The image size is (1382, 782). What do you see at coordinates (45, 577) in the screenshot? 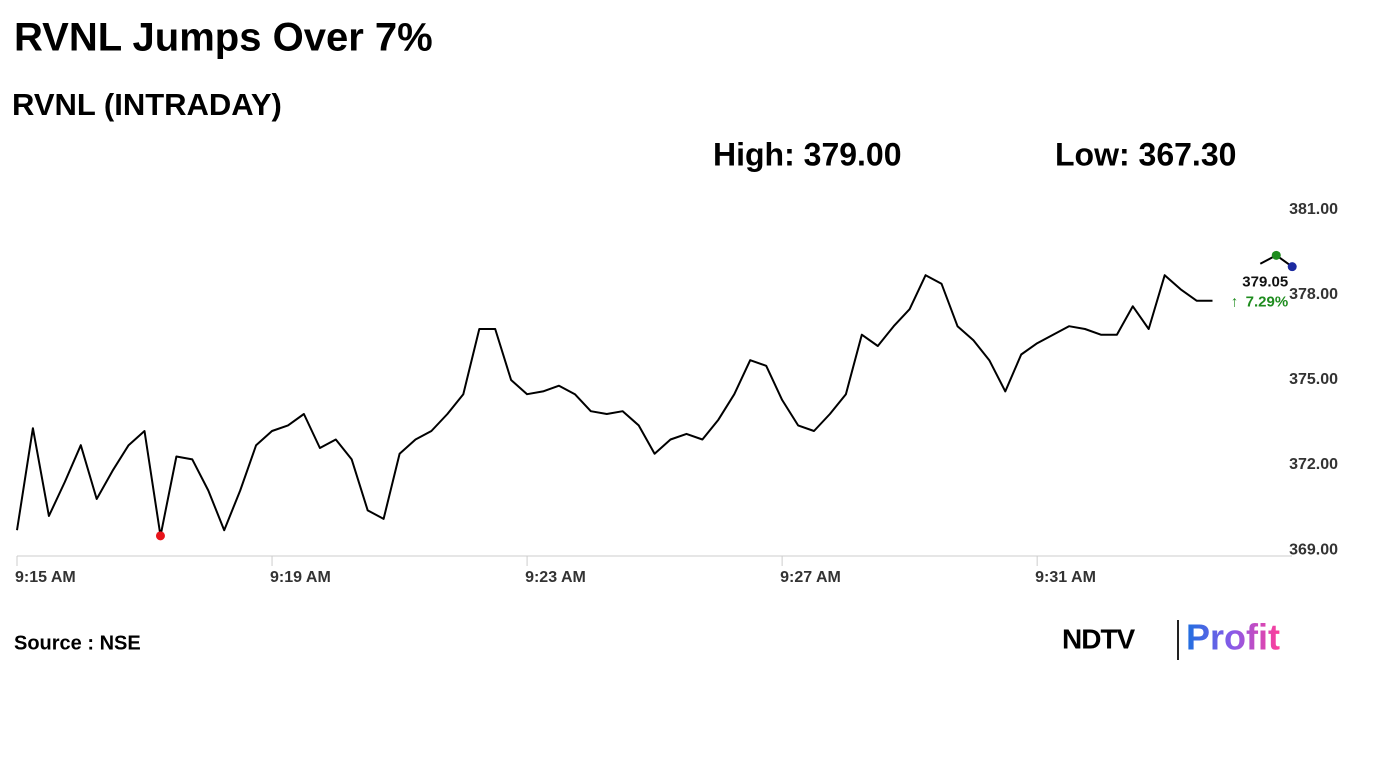
I see `x-tick-label: 9:15 AM` at bounding box center [45, 577].